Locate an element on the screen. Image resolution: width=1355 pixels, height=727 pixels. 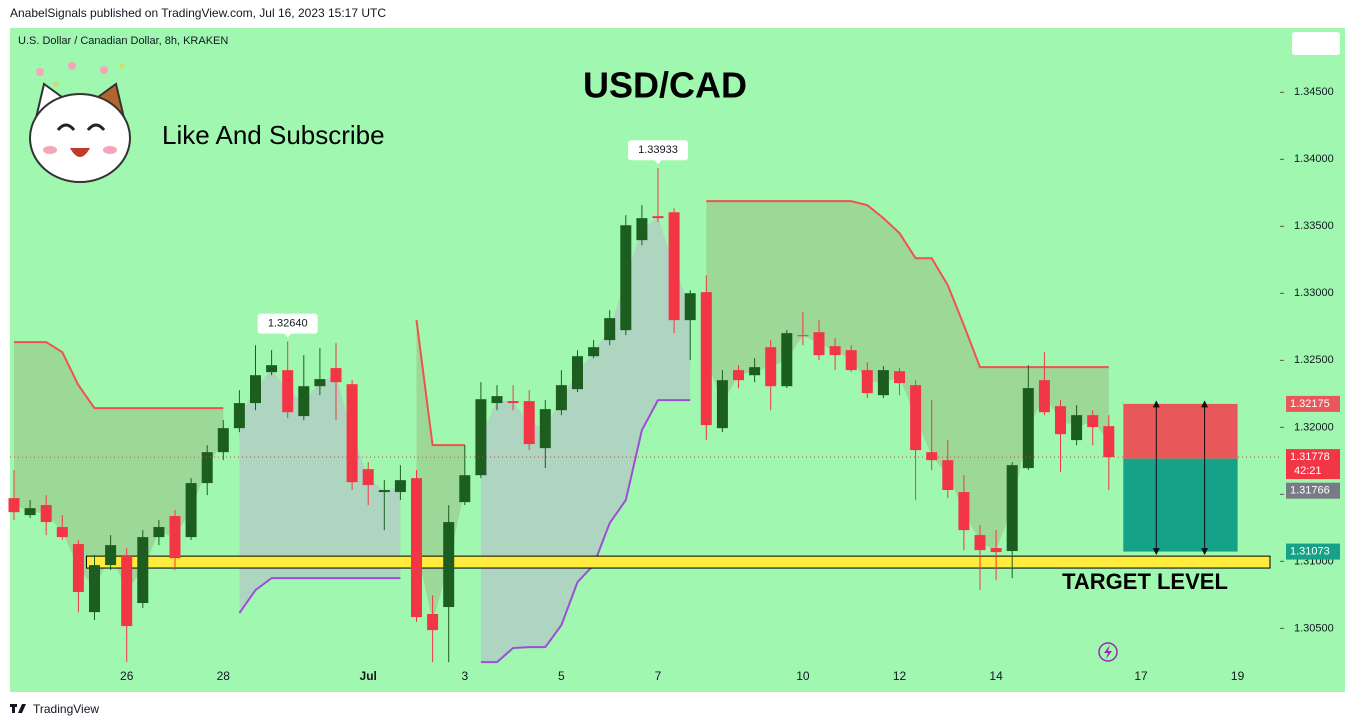
high-label: 1.32640 is located at coordinates (288, 323).